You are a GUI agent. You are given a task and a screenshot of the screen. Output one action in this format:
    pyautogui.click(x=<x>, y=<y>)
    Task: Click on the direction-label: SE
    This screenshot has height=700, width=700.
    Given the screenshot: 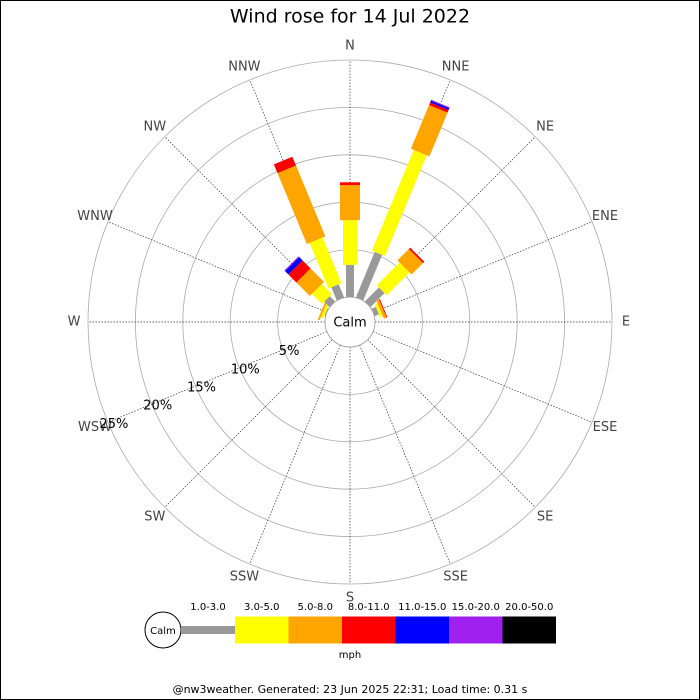 What is the action you would take?
    pyautogui.click(x=545, y=517)
    